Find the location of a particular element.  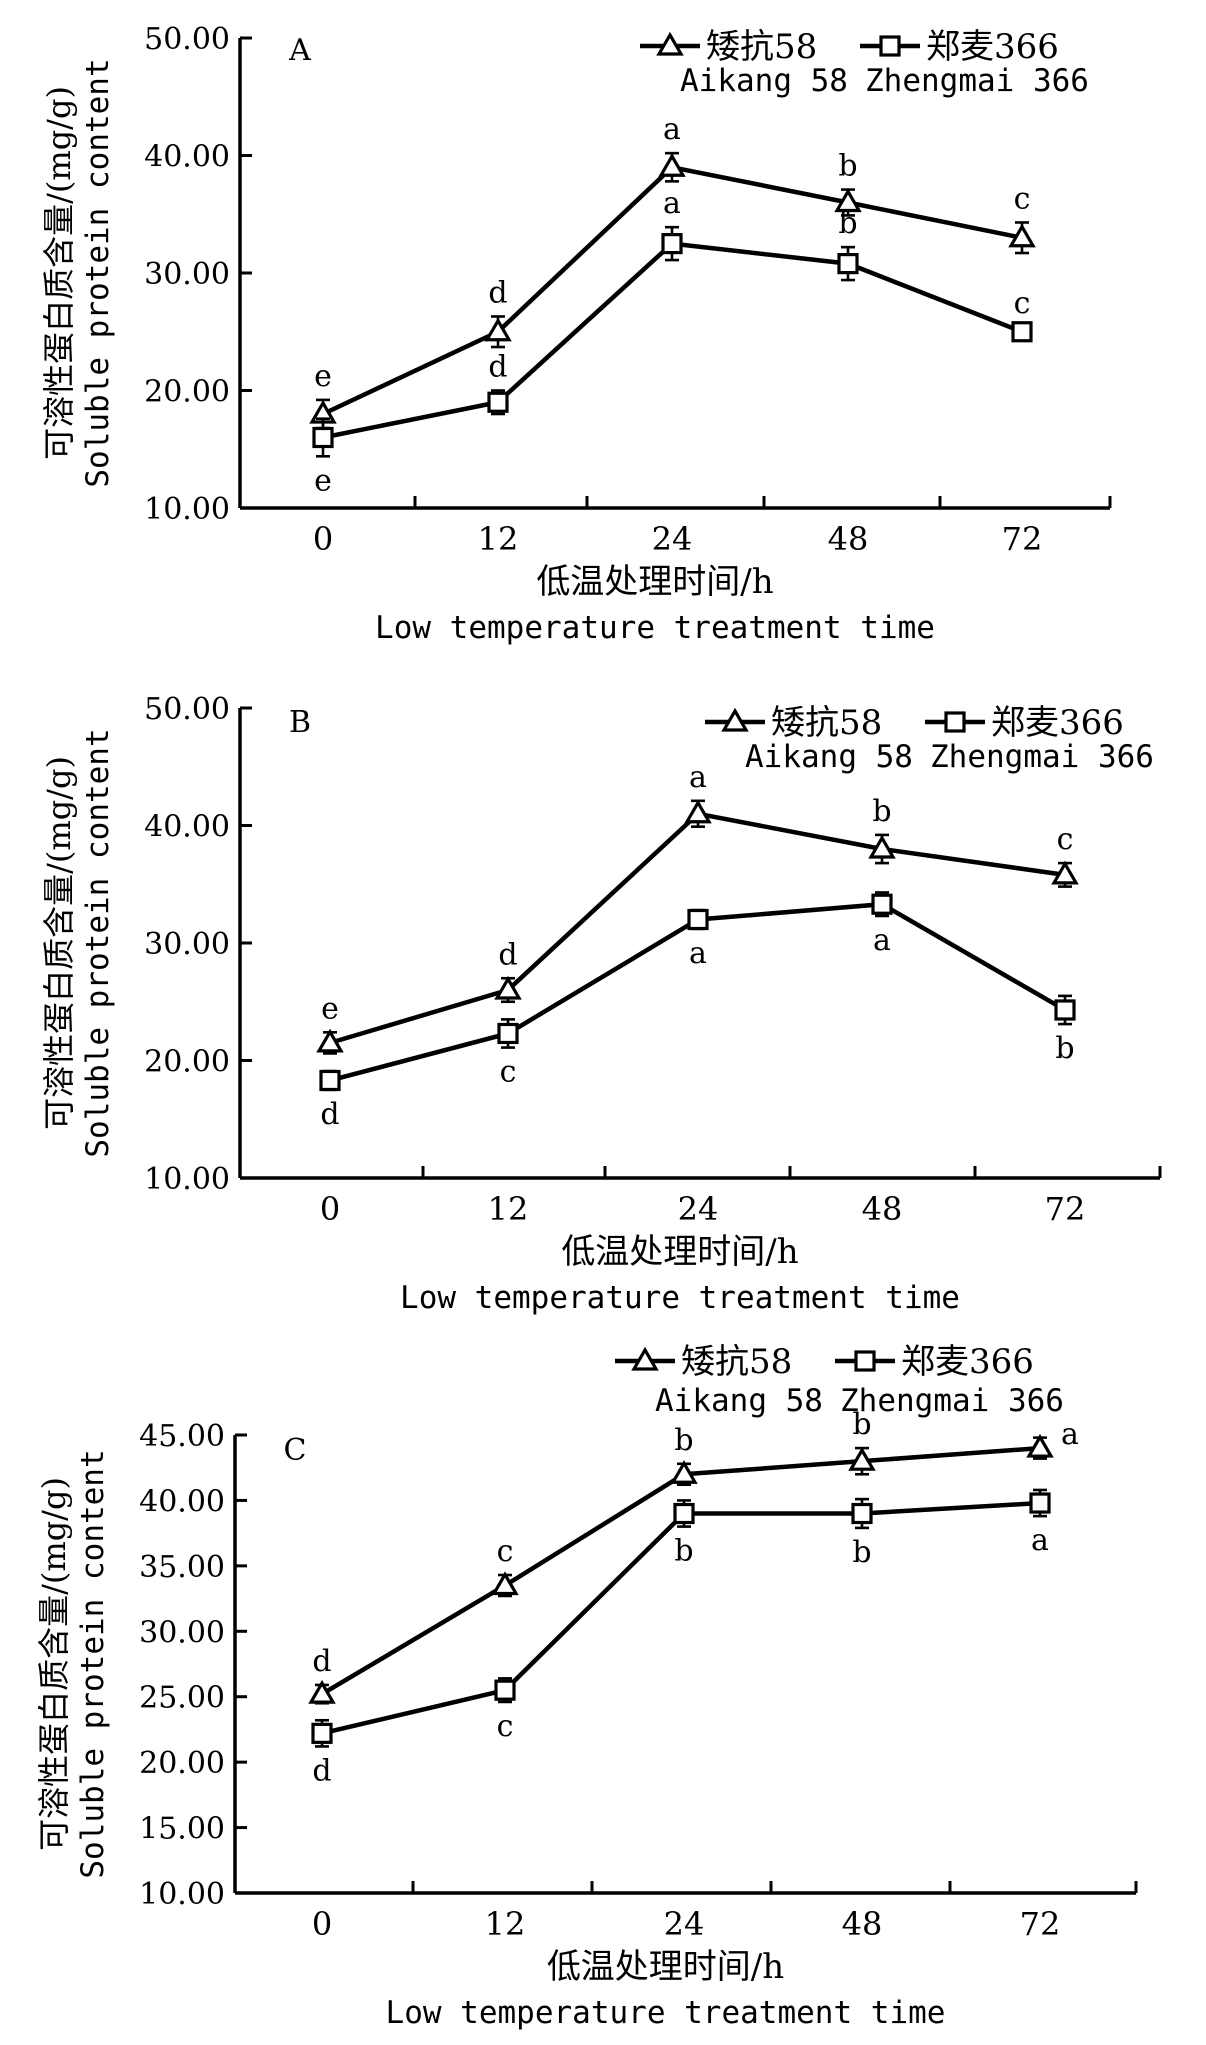

panel-label: B is located at coordinates (300, 722).